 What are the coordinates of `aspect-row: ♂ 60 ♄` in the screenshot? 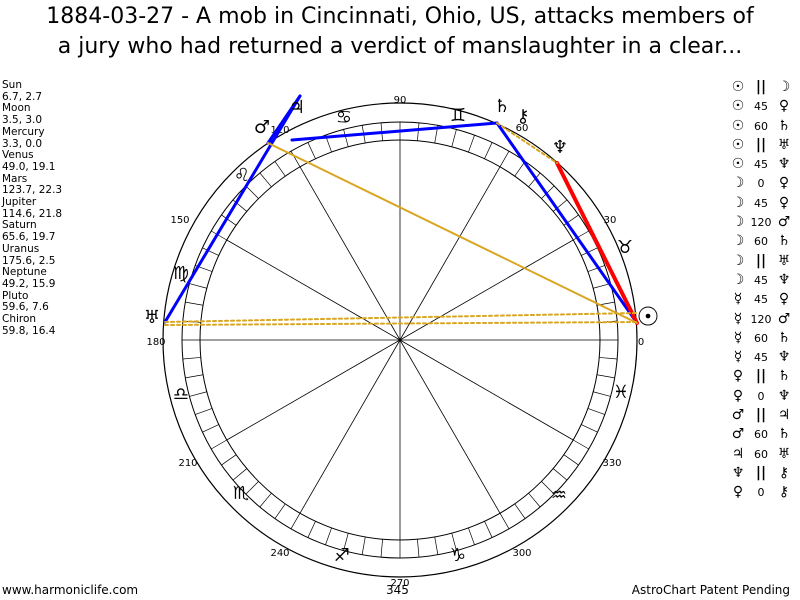 It's located at (761, 434).